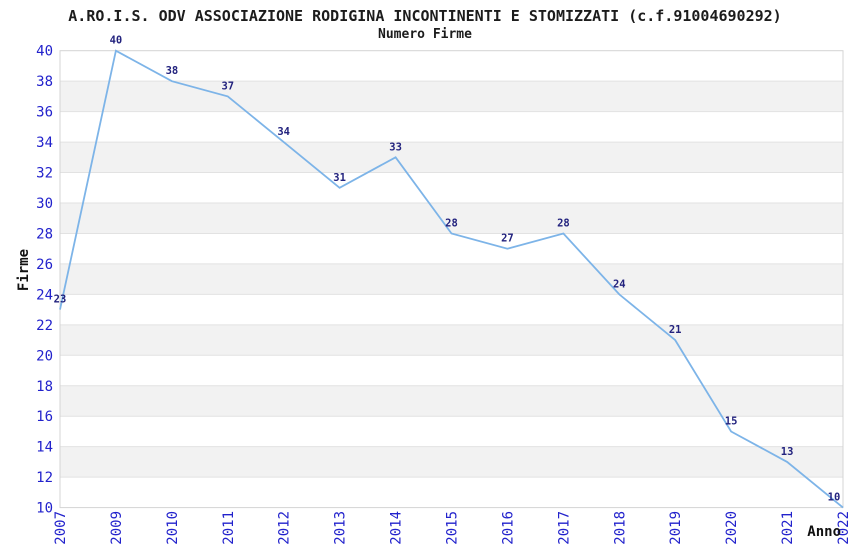 The width and height of the screenshot is (850, 550). What do you see at coordinates (44, 326) in the screenshot?
I see `y-axis-tick-label: 22` at bounding box center [44, 326].